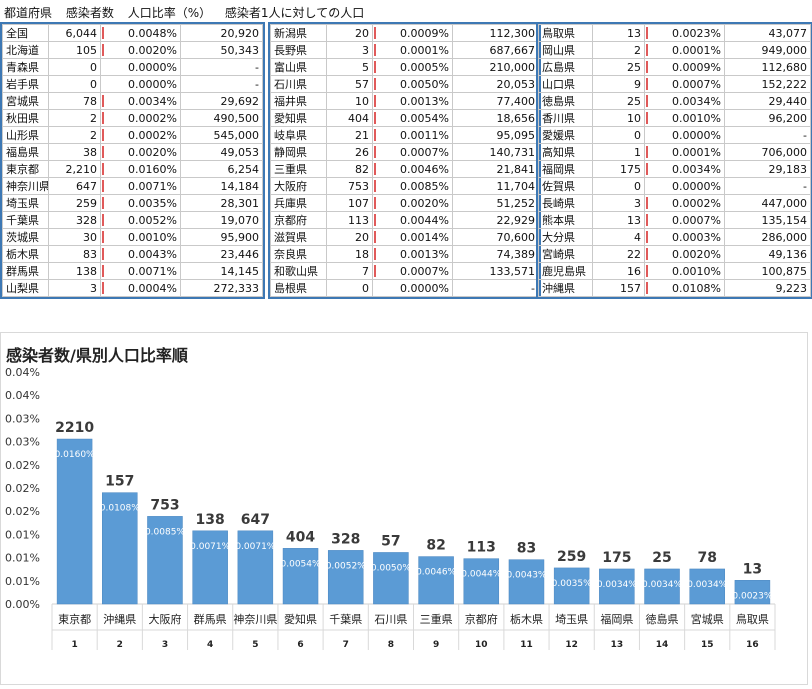 Image resolution: width=812 pixels, height=689 pixels. Describe the element at coordinates (298, 271) in the screenshot. I see `prefecture-name: 和歌山県` at that location.